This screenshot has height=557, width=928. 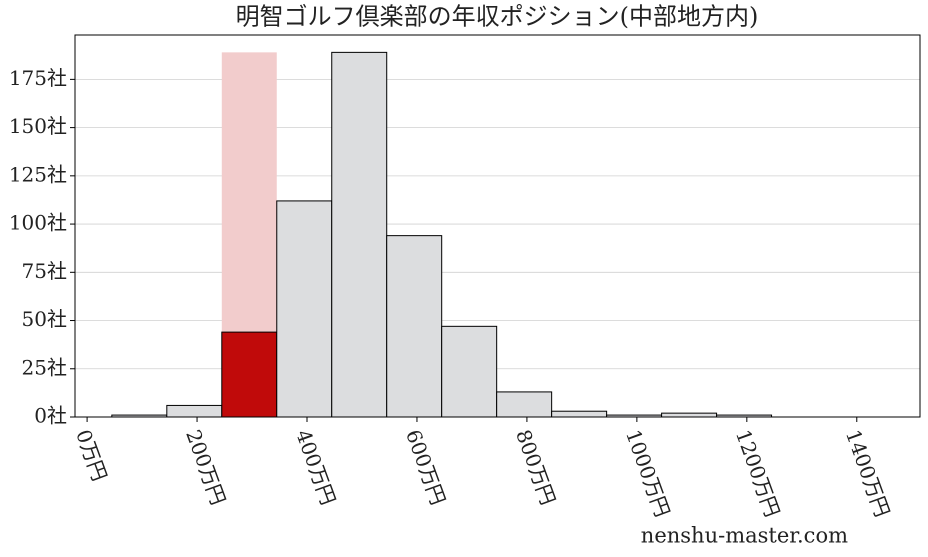 What do you see at coordinates (535, 467) in the screenshot?
I see `x-tick-label: 800万円` at bounding box center [535, 467].